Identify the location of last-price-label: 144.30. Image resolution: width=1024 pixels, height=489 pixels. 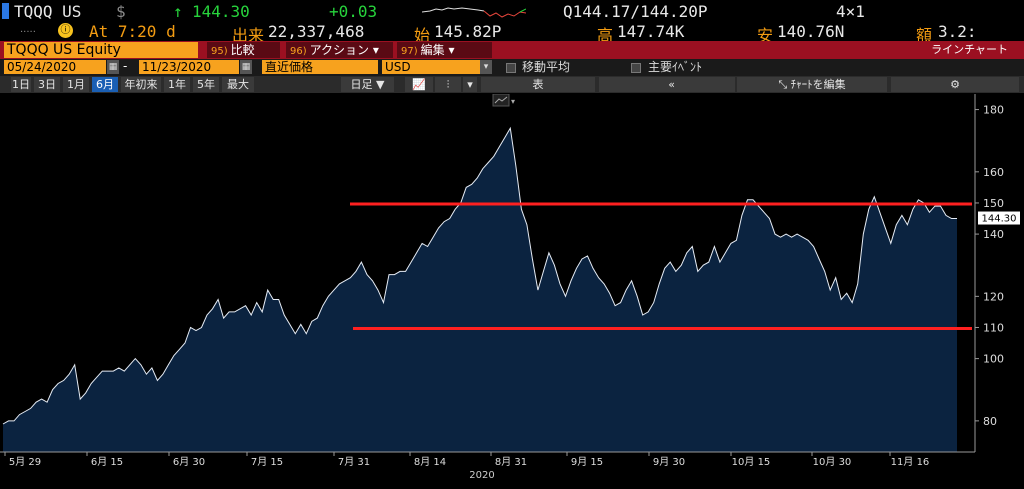
(999, 219).